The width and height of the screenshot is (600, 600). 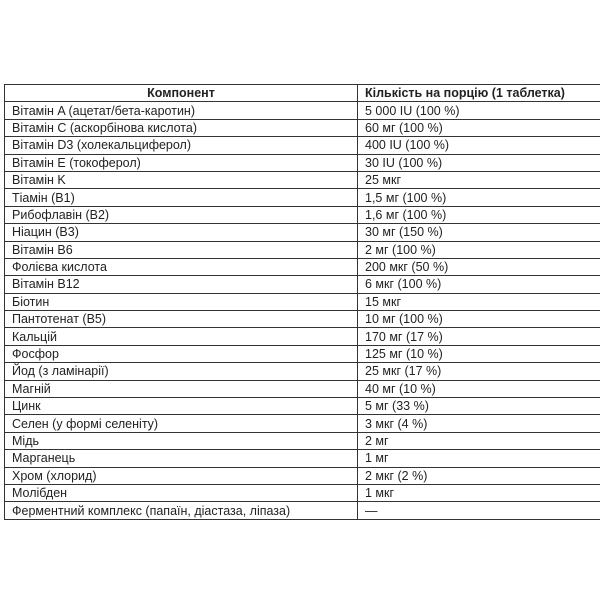 I want to click on table-row: Фосфор 125 мг (10 %), so click(x=302, y=354).